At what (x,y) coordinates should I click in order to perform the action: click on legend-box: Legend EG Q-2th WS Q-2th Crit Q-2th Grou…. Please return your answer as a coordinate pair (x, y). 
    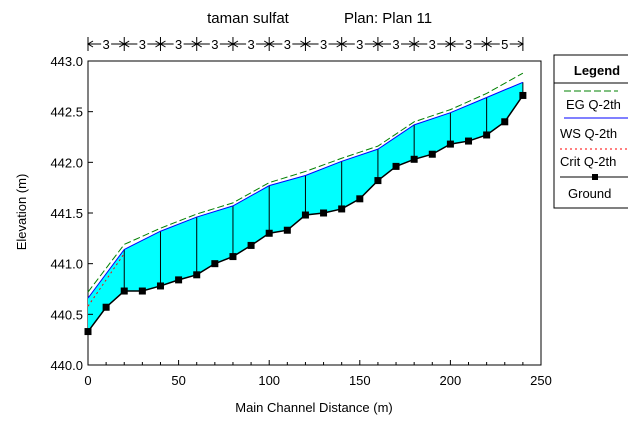
    Looking at the image, I should click on (590, 131).